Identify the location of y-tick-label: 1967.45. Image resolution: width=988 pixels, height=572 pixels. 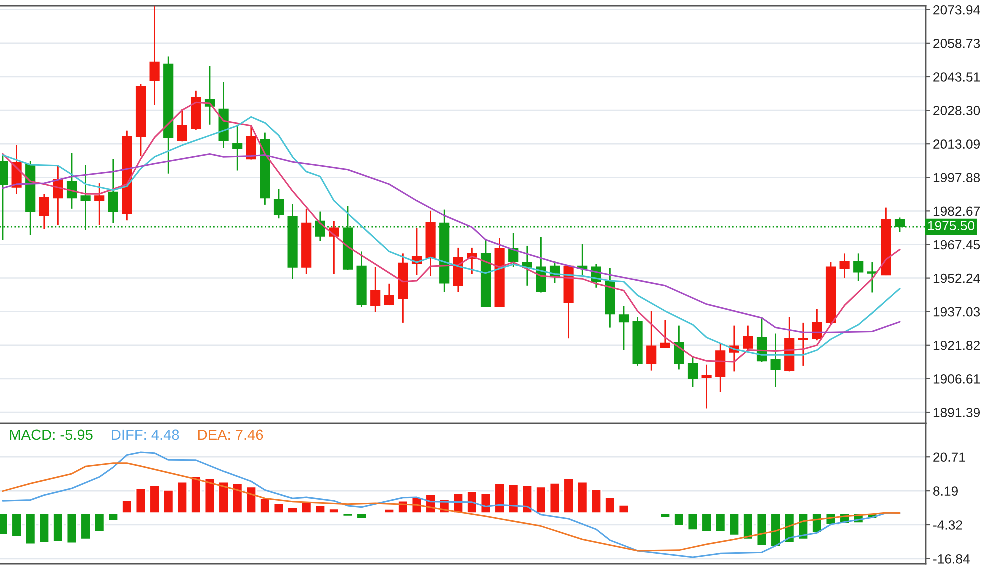
(957, 245).